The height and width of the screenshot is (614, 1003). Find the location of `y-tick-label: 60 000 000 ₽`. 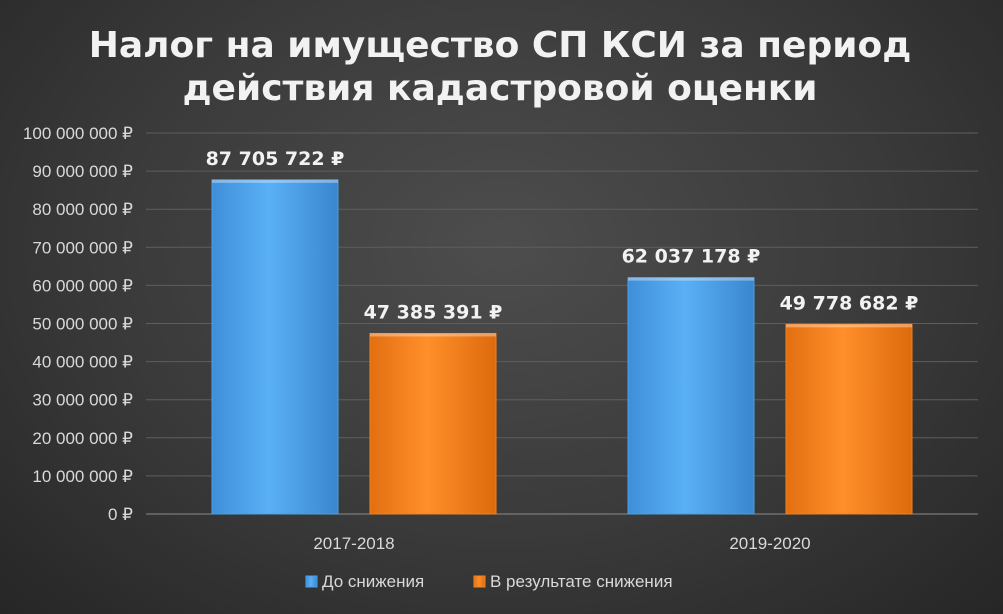

y-tick-label: 60 000 000 ₽ is located at coordinates (82, 285).